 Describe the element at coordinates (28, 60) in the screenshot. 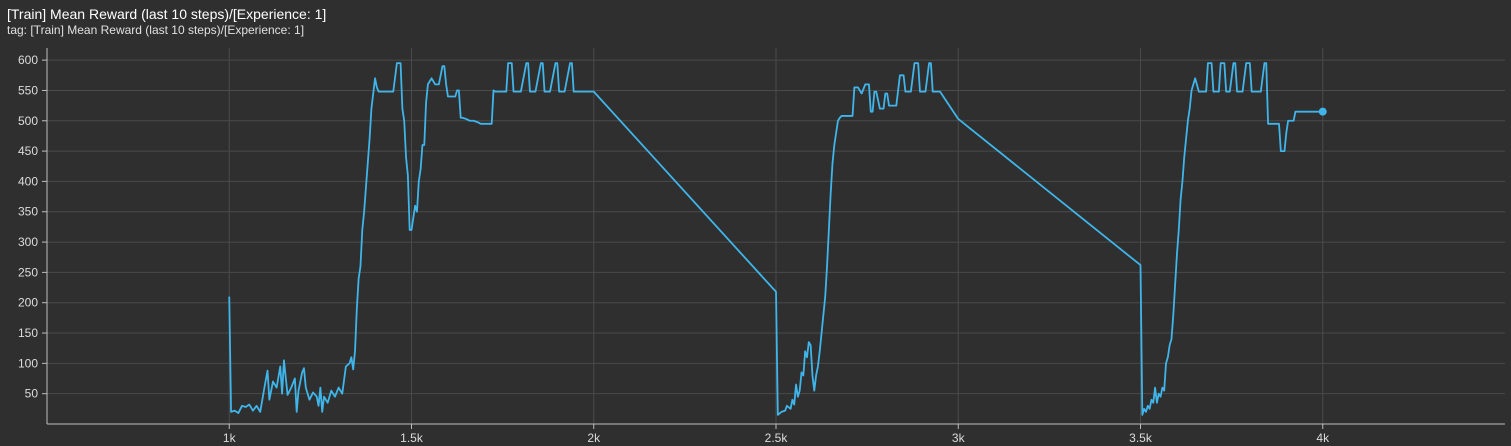

I see `y-tick-label: 600` at that location.